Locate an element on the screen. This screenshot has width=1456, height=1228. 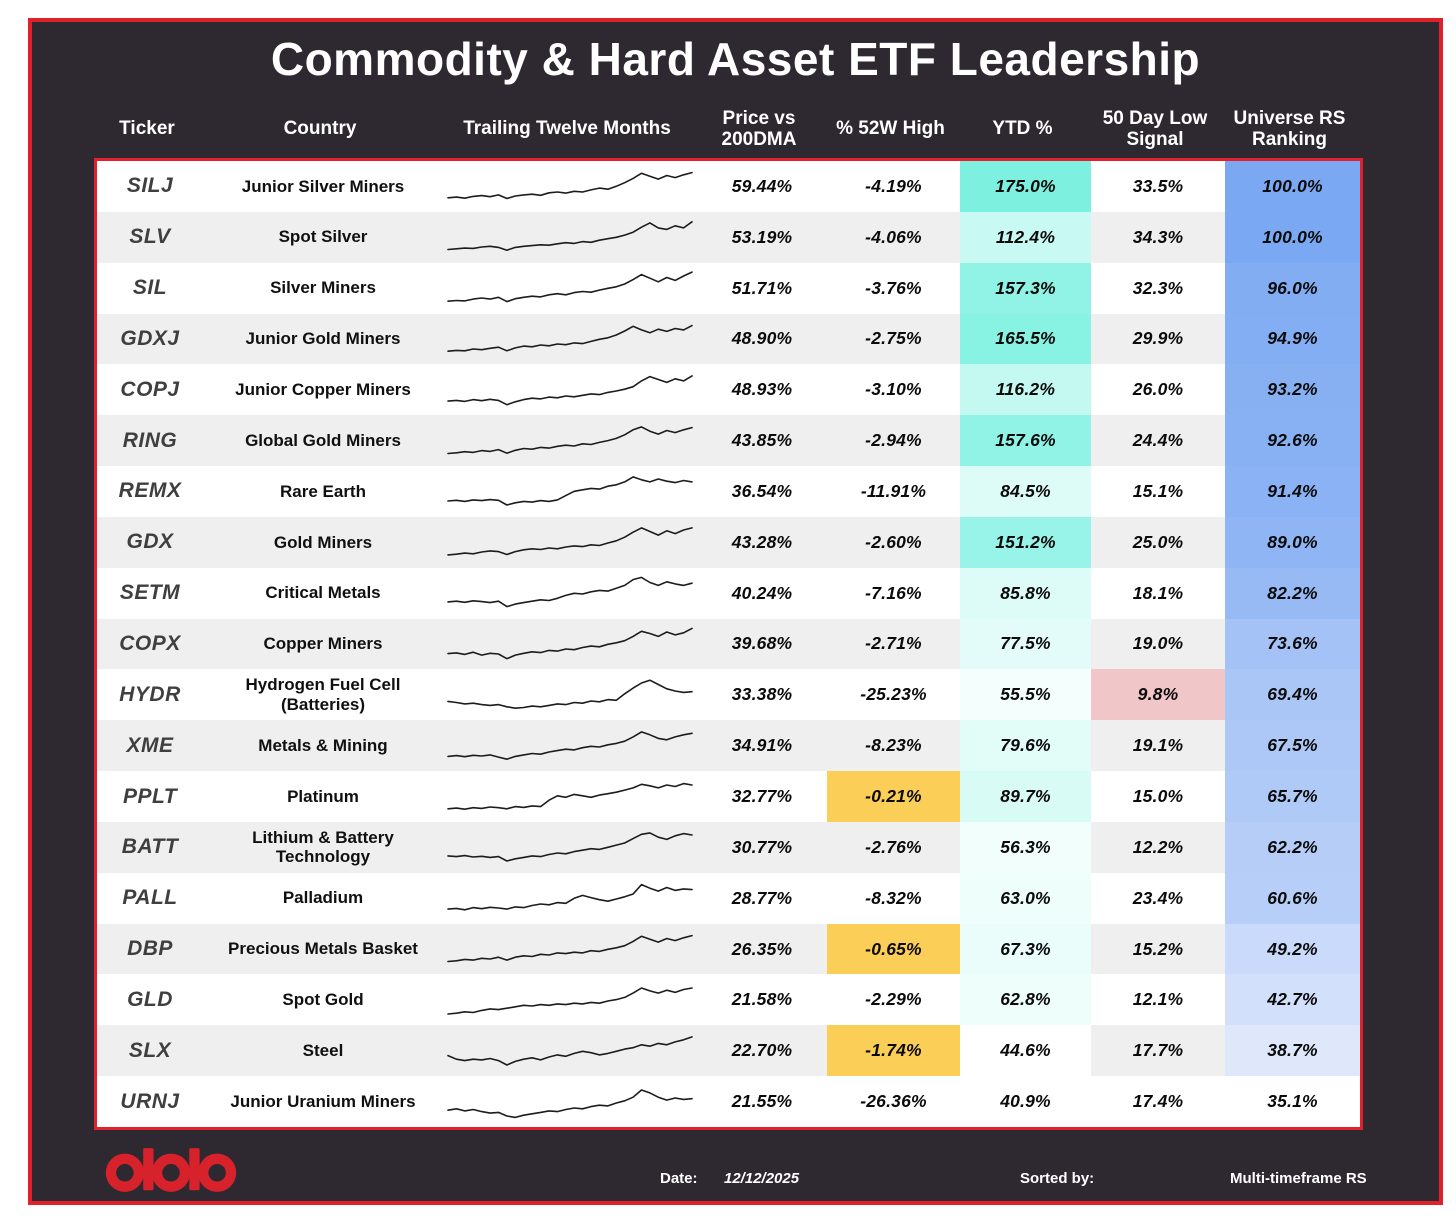
pct-52w-high-cell: -2.71% is located at coordinates (893, 643).